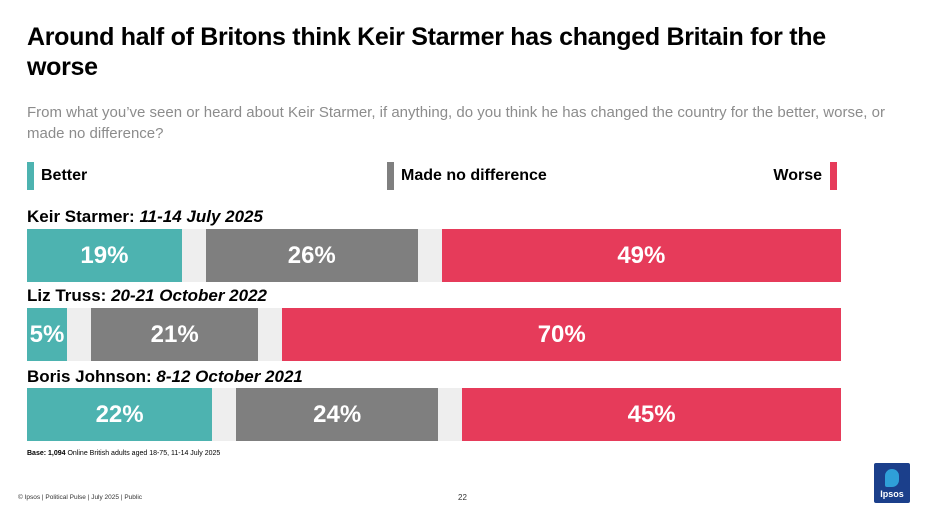 The height and width of the screenshot is (516, 930). I want to click on legend-worse-swatch, so click(833, 176).